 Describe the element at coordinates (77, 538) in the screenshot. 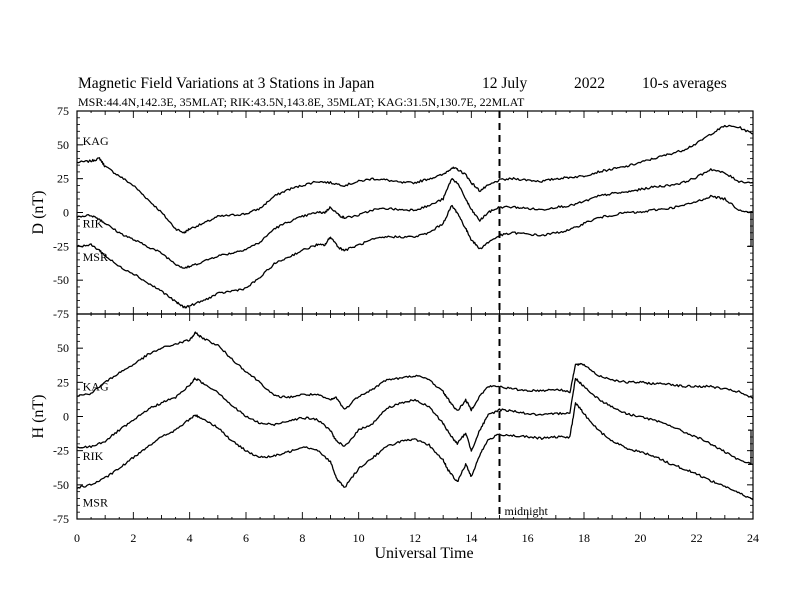

I see `x-tick-label: 0` at that location.